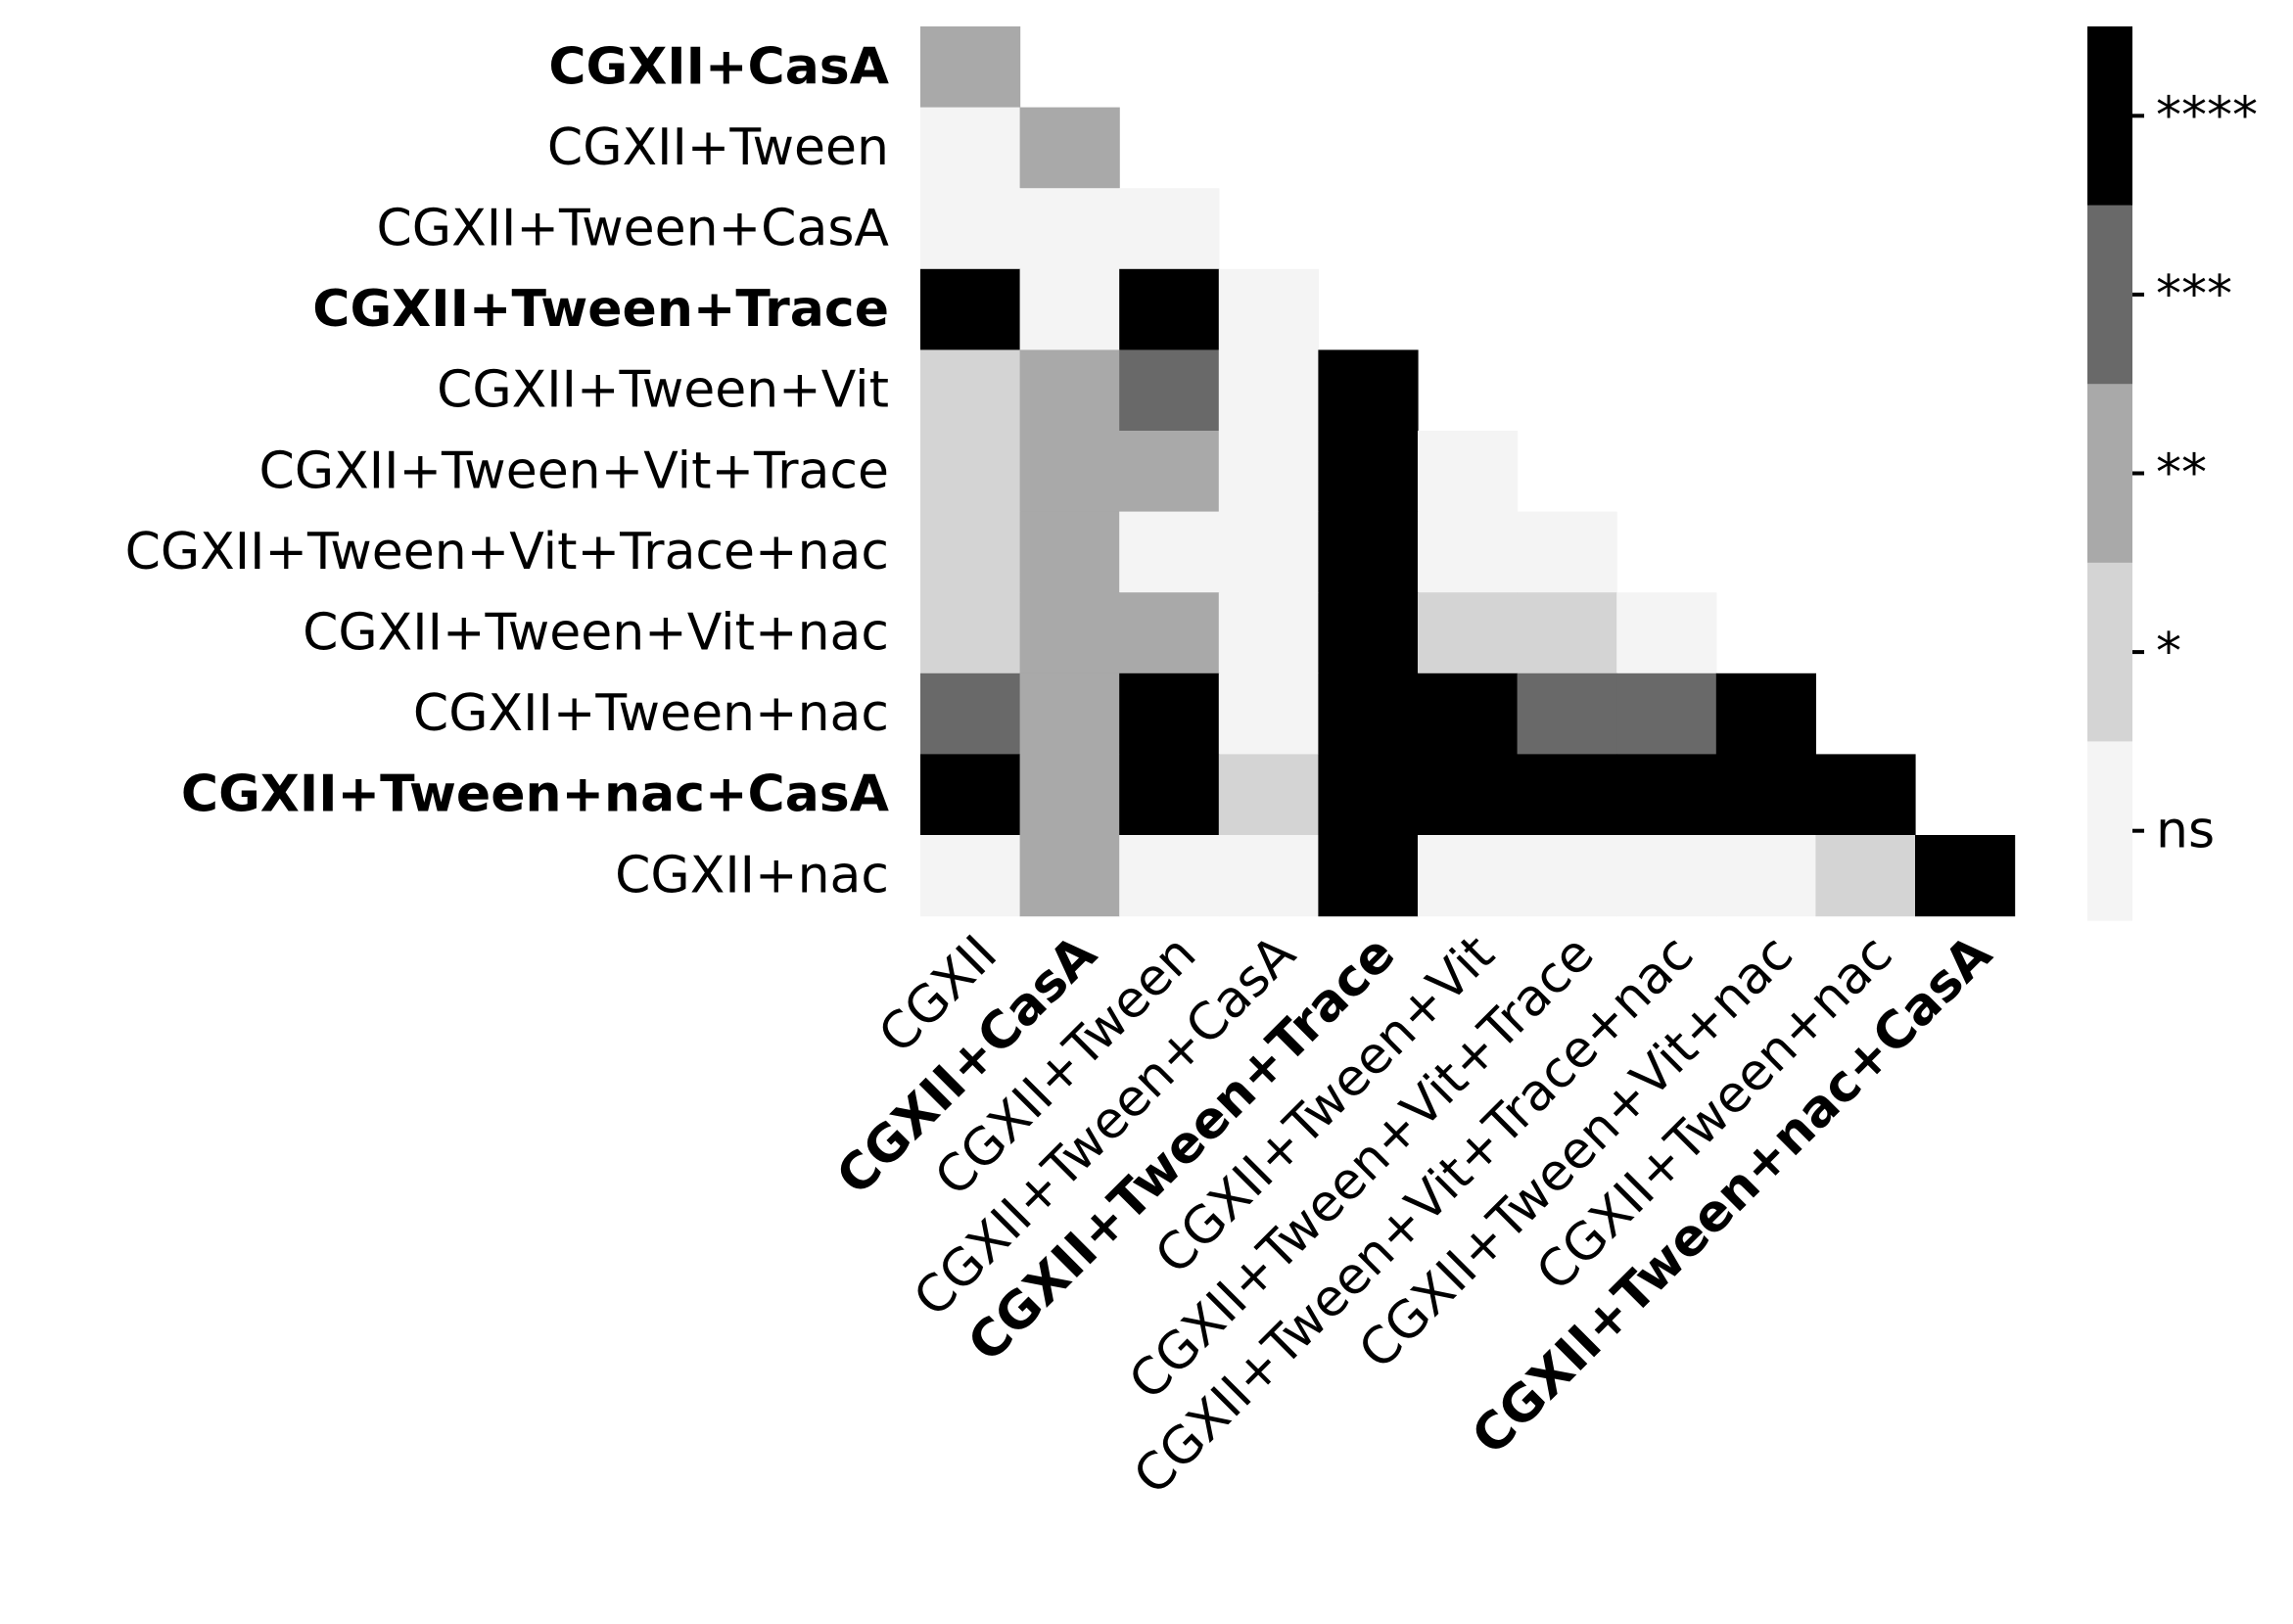 This screenshot has width=2293, height=1624. I want to click on heatmap-cell-r3-c2, so click(1169, 309).